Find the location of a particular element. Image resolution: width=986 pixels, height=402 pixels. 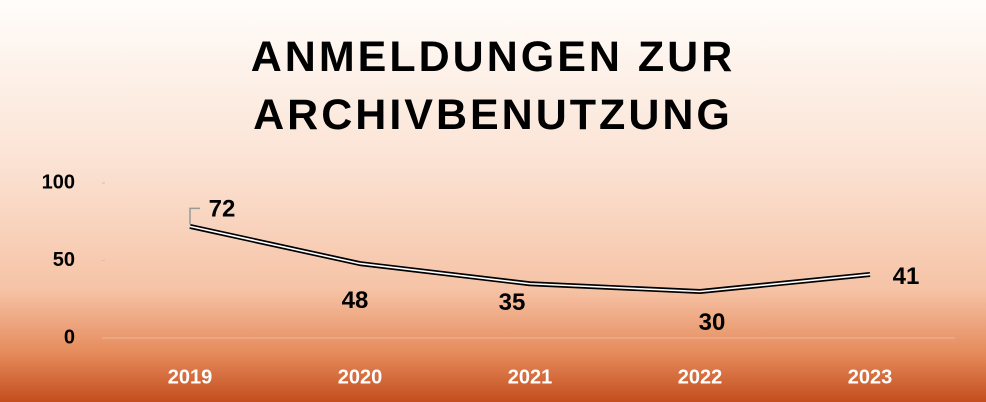

line-series-highlight is located at coordinates (530, 259).